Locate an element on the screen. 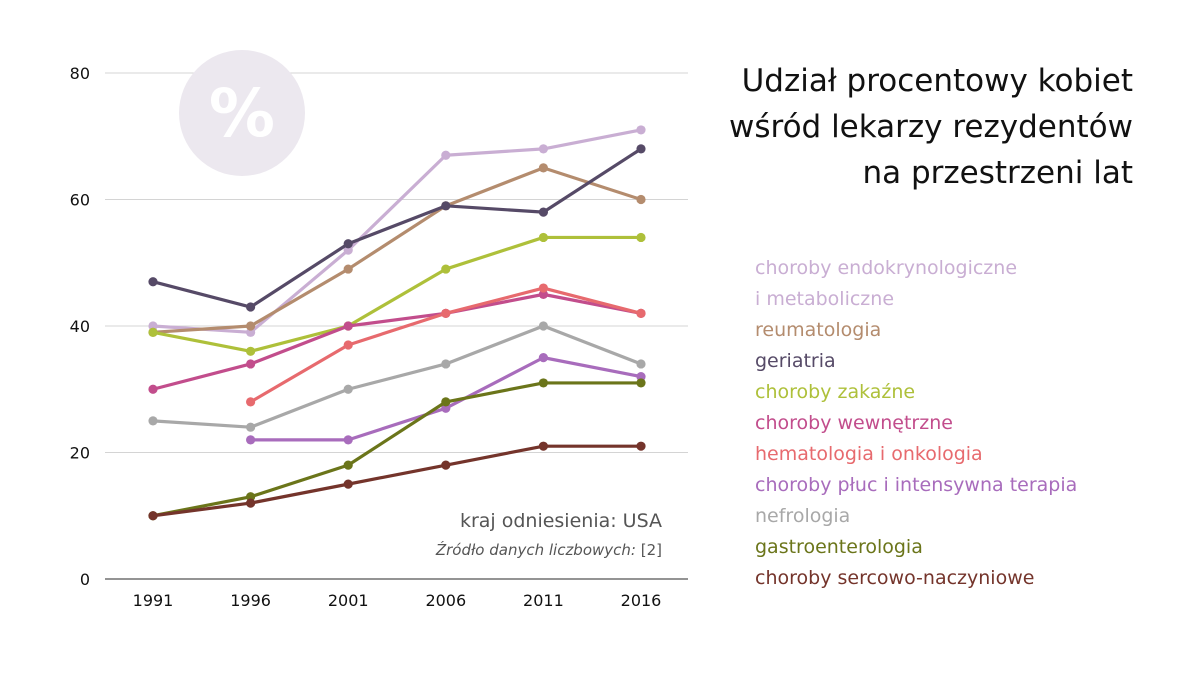  x-tick-label: 1996 is located at coordinates (250, 600).